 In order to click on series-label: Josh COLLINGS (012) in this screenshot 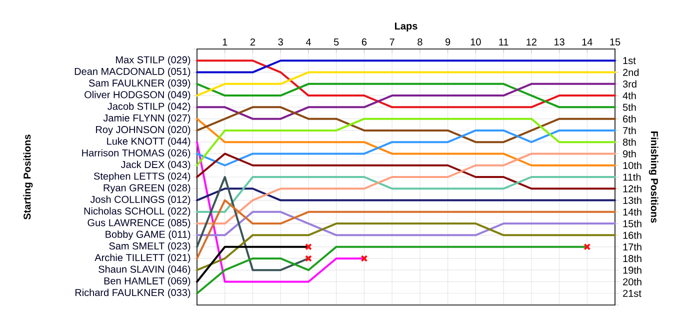, I will do `click(140, 200)`.